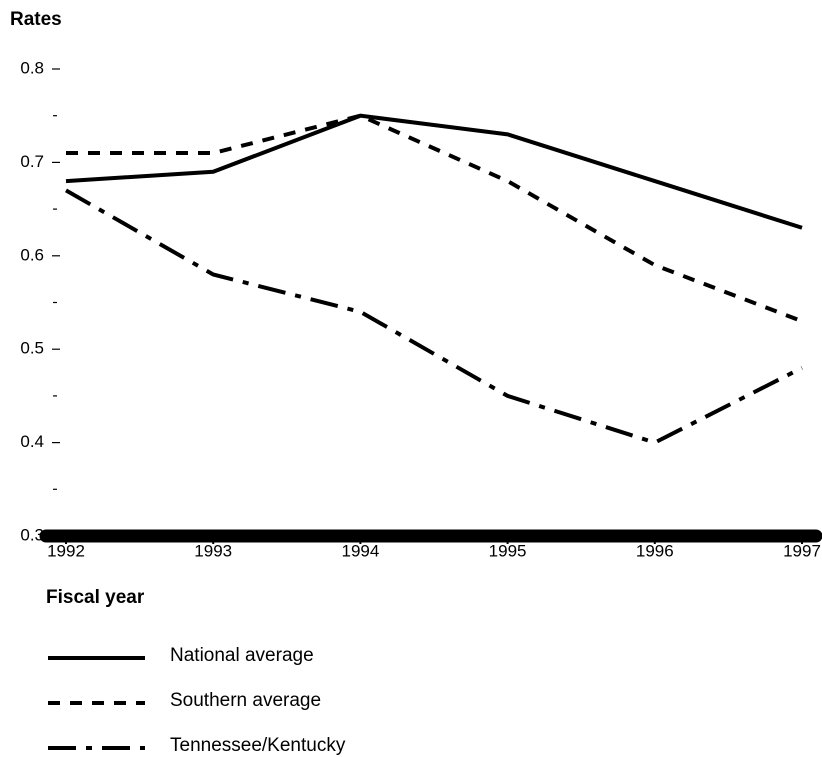 This screenshot has height=757, width=822. I want to click on x-axis-label: Fiscal year, so click(95, 597).